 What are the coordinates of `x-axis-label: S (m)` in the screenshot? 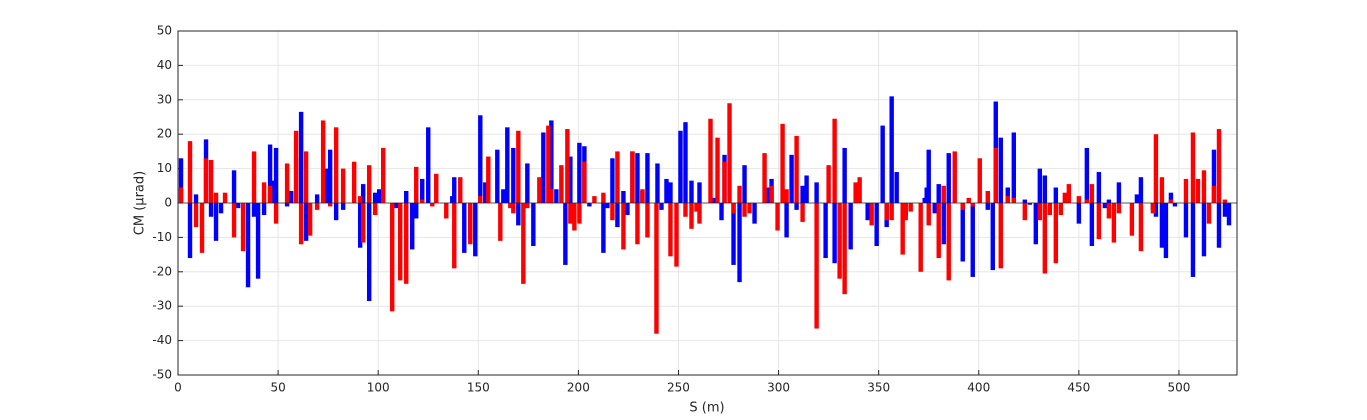 It's located at (706, 408).